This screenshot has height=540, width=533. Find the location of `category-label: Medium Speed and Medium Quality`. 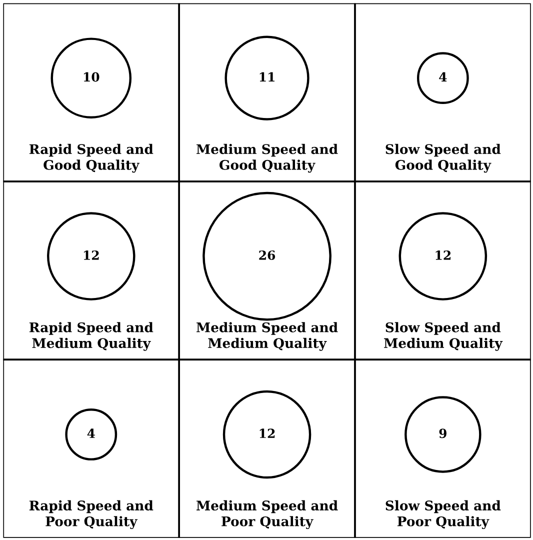

category-label: Medium Speed and Medium Quality is located at coordinates (267, 336).